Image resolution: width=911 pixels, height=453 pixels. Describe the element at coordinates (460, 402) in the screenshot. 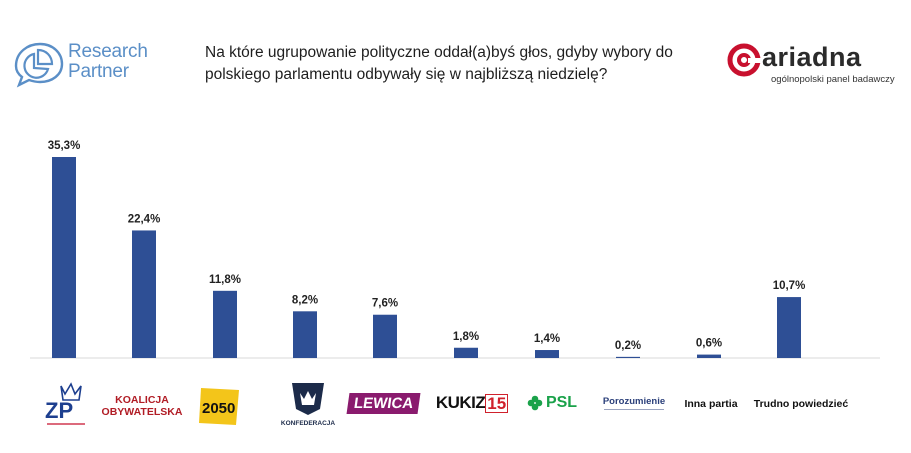

I see `kukiz-text: KUKIZ` at that location.